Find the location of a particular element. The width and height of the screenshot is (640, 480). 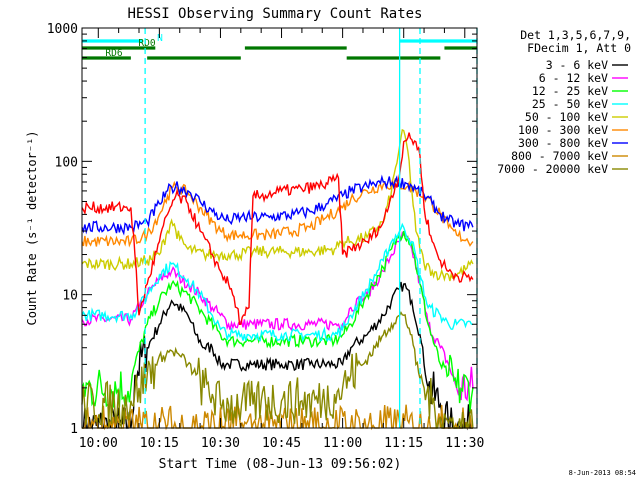

x-tick-label: 10:30 is located at coordinates (220, 443).